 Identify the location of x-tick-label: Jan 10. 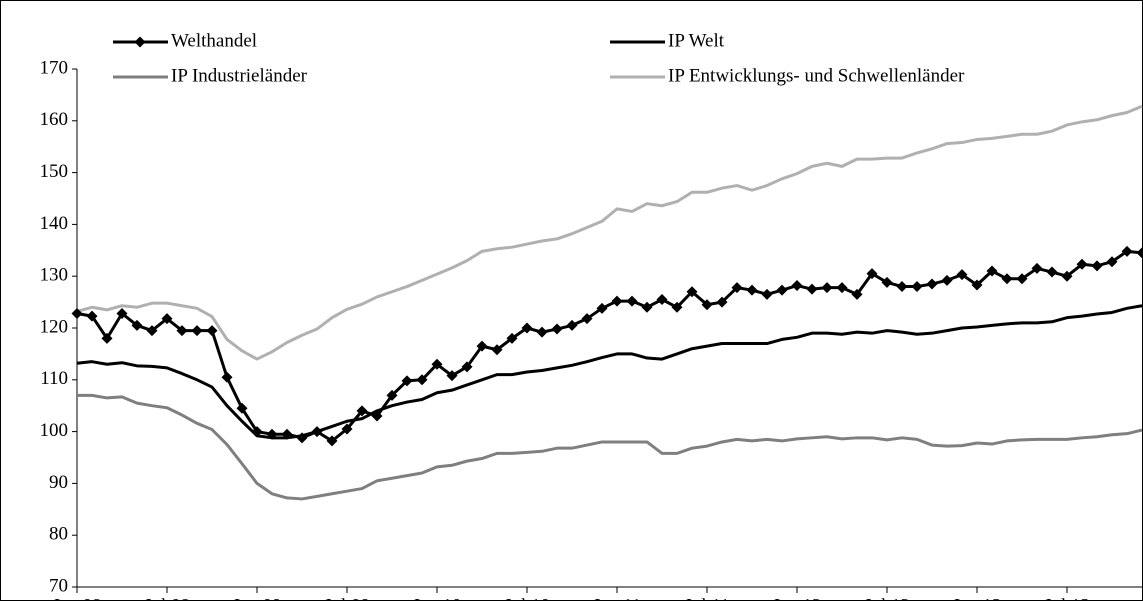
(436, 598).